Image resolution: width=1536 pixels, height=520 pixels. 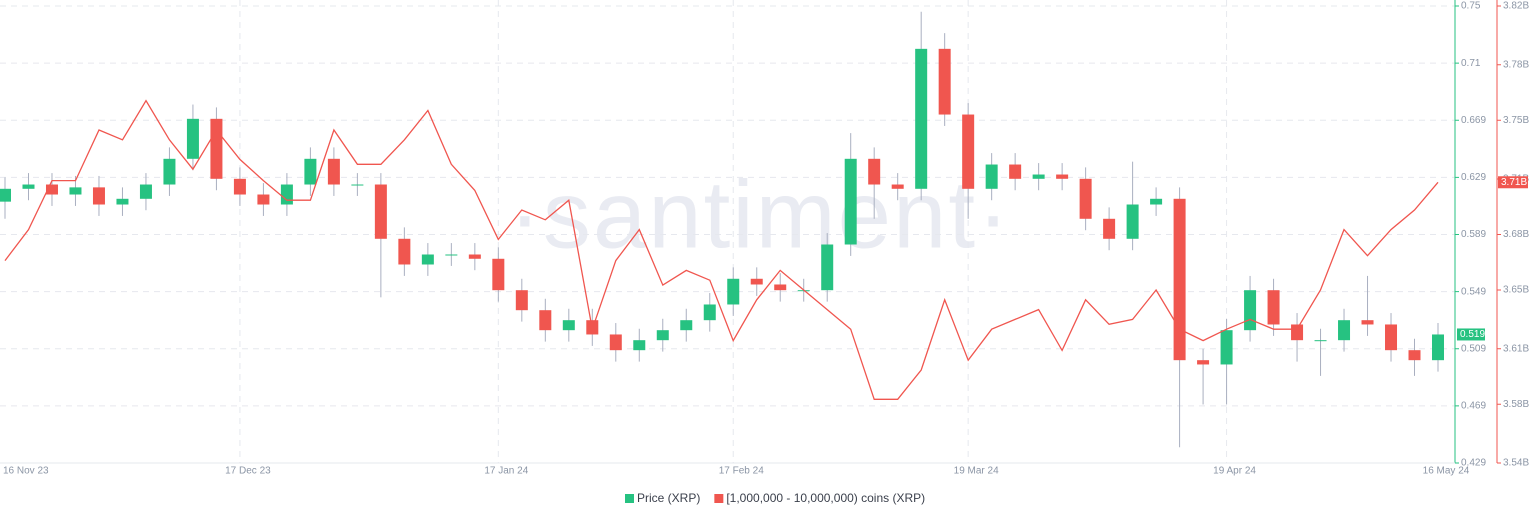 What do you see at coordinates (1471, 63) in the screenshot?
I see `y-tick-label: 0.71` at bounding box center [1471, 63].